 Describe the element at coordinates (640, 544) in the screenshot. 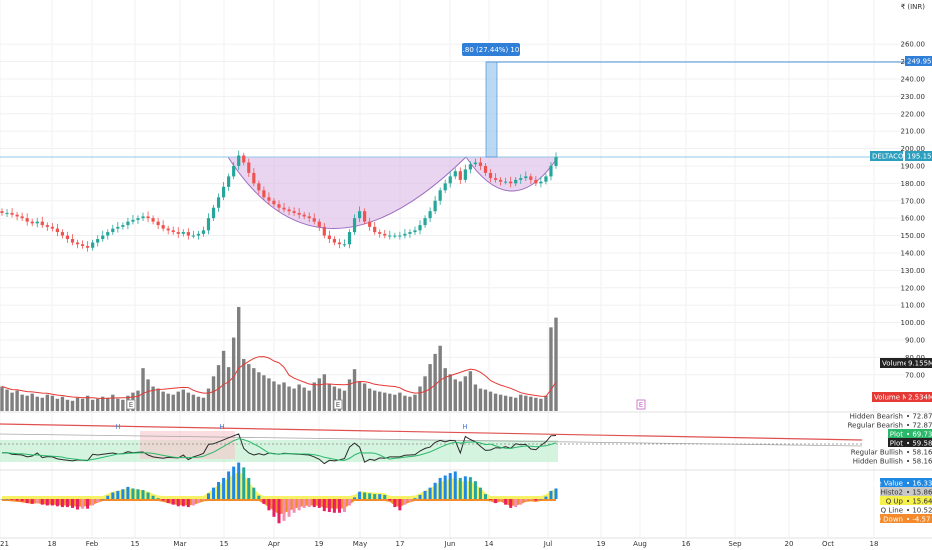

I see `time-tick: Aug` at that location.